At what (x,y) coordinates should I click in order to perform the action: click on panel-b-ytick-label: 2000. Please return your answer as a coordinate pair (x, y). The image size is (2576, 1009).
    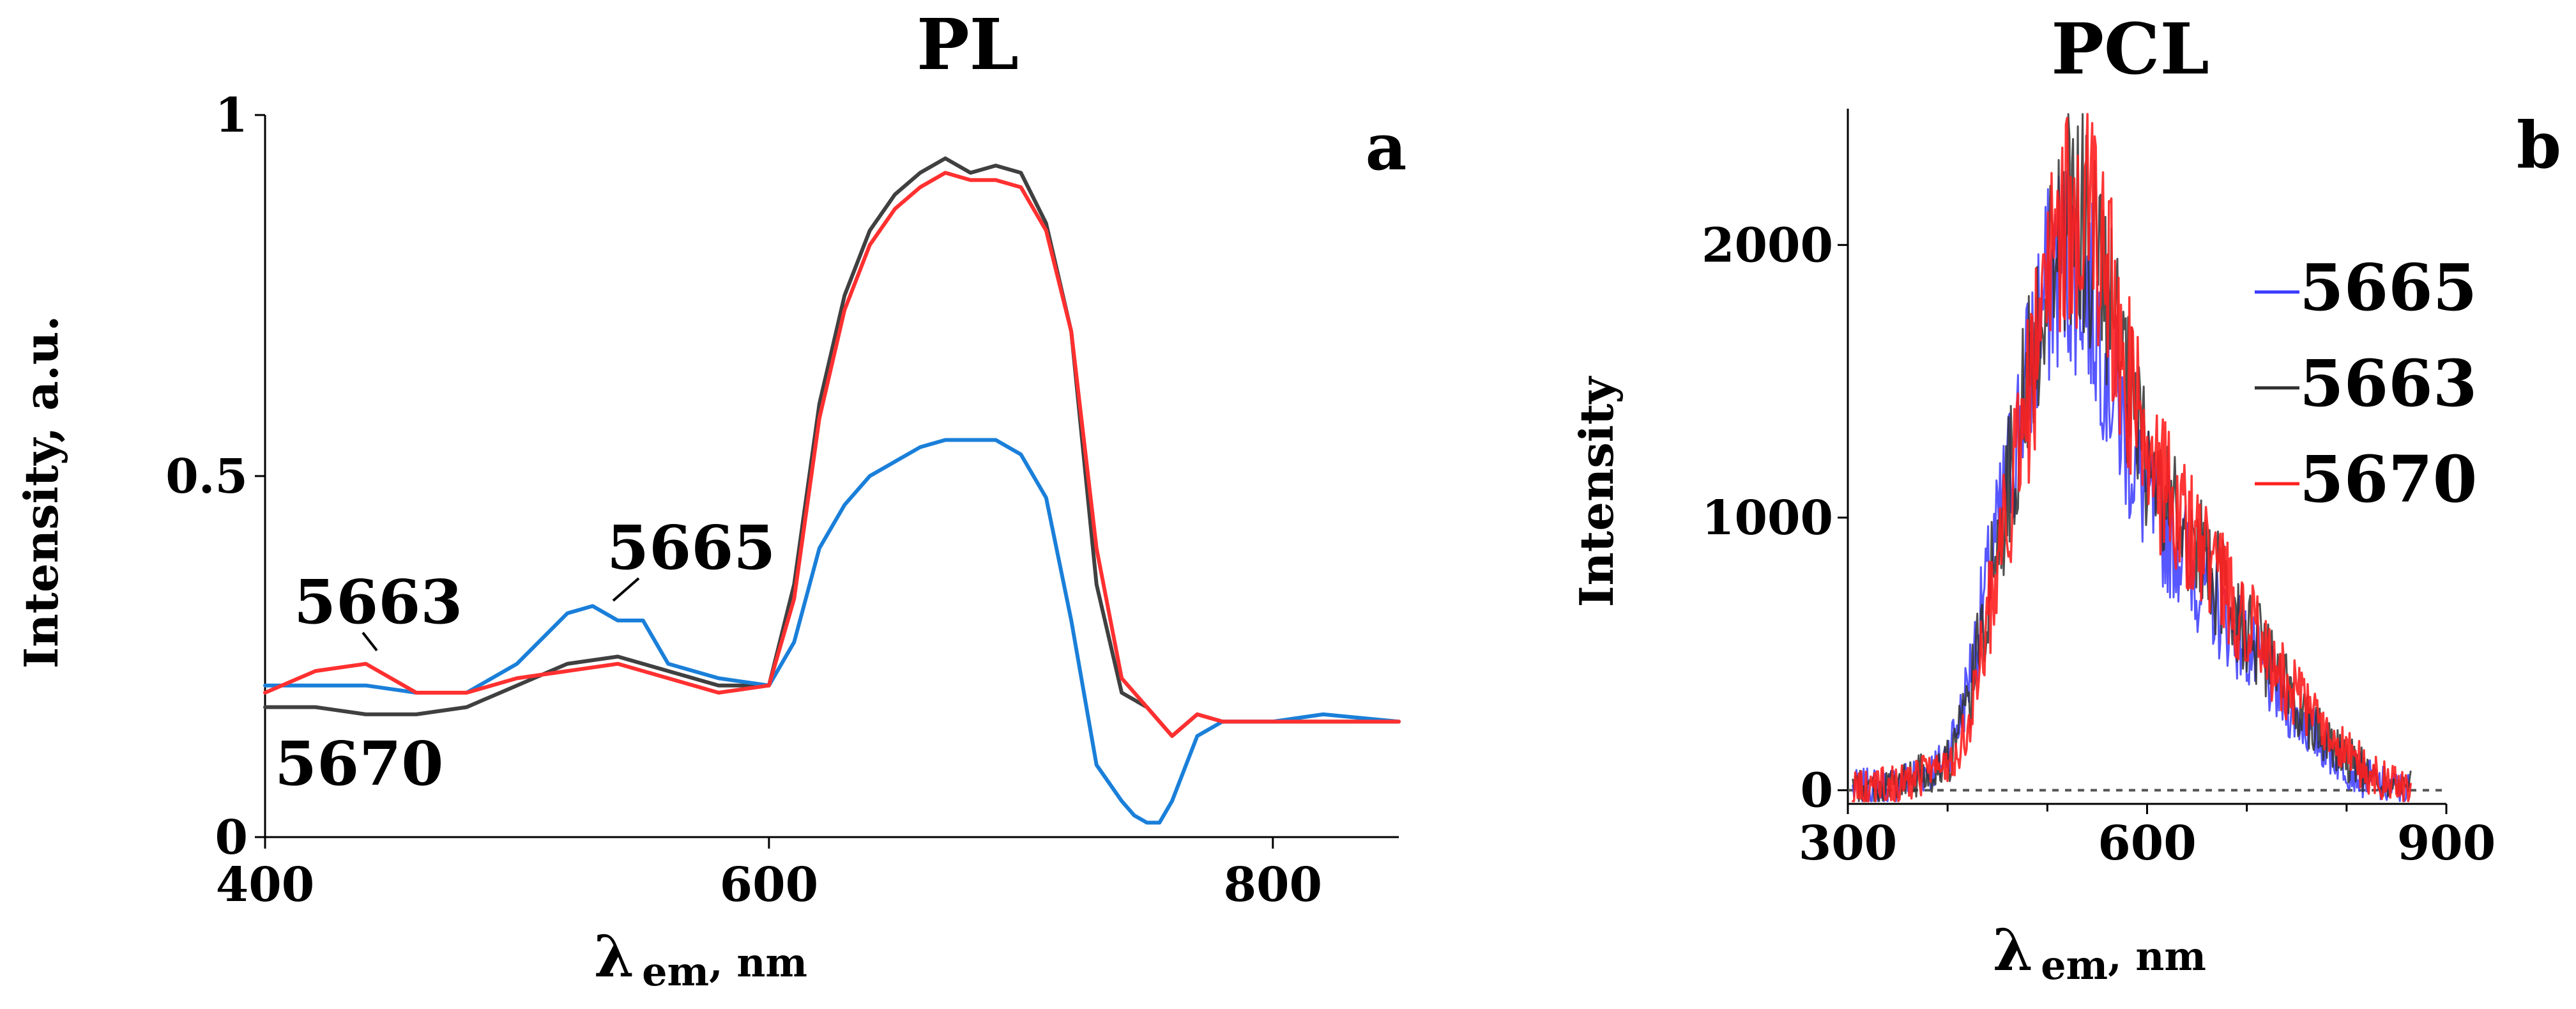
    Looking at the image, I should click on (1767, 245).